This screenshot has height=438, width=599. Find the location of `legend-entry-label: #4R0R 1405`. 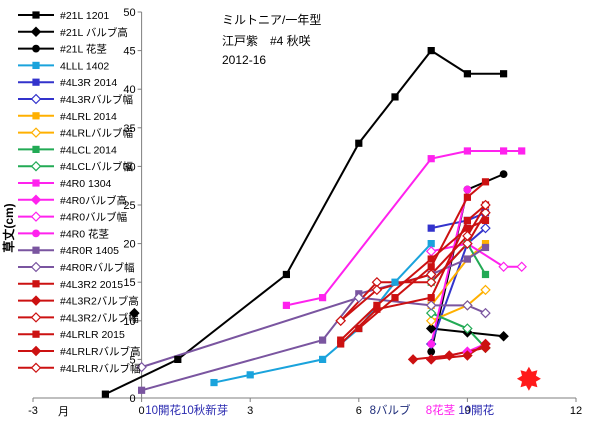

legend-entry-label: #4R0R 1405 is located at coordinates (89, 251).